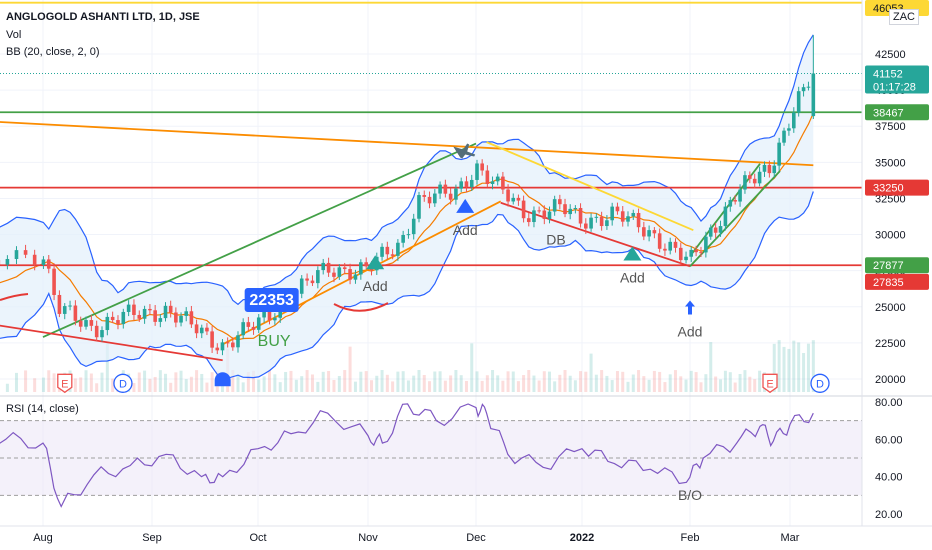 The width and height of the screenshot is (932, 550). I want to click on bell-icon, so click(222, 379).